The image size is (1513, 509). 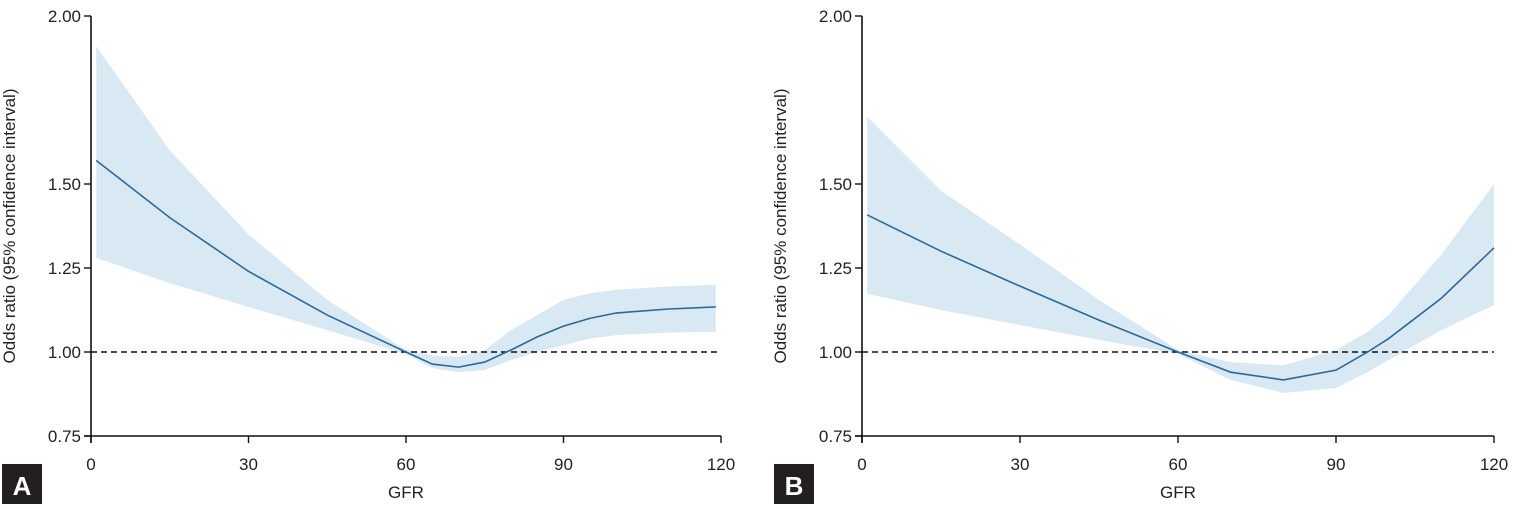 What do you see at coordinates (1180, 297) in the screenshot?
I see `odds-ratio-line` at bounding box center [1180, 297].